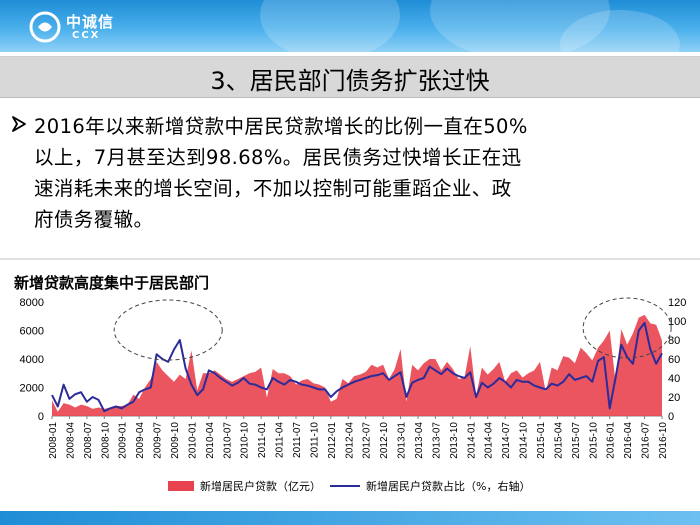 This screenshot has height=525, width=700. Describe the element at coordinates (350, 81) in the screenshot. I see `page-title: 3、居民部门债务扩张过快` at that location.